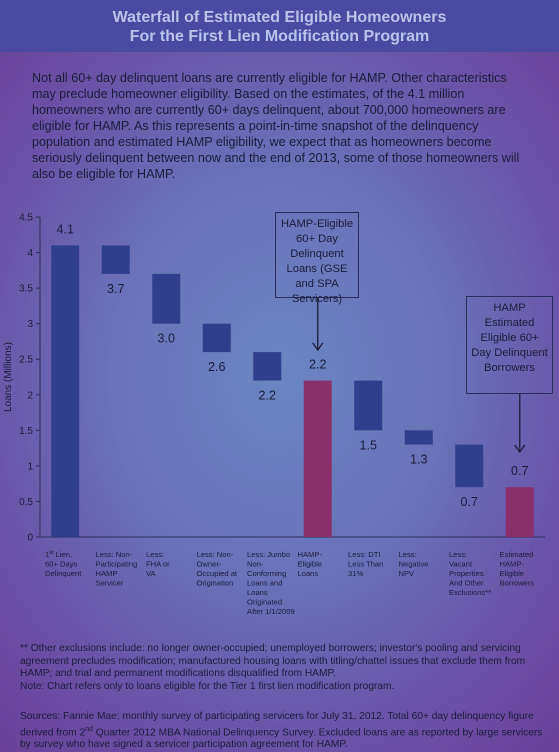 The width and height of the screenshot is (559, 752). Describe the element at coordinates (255, 564) in the screenshot. I see `category-label-line: Non-` at that location.